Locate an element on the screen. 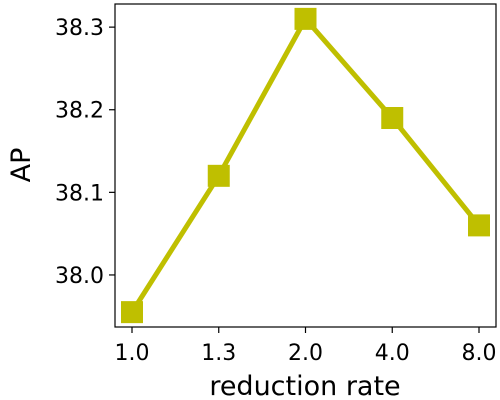 The image size is (500, 400). y-axis-label: AP is located at coordinates (21, 165).